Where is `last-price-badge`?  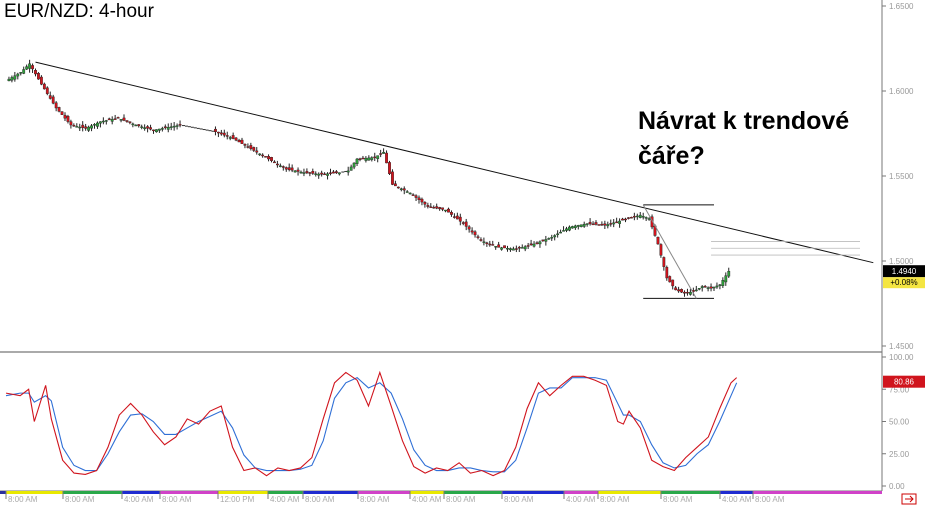 last-price-badge is located at coordinates (904, 271).